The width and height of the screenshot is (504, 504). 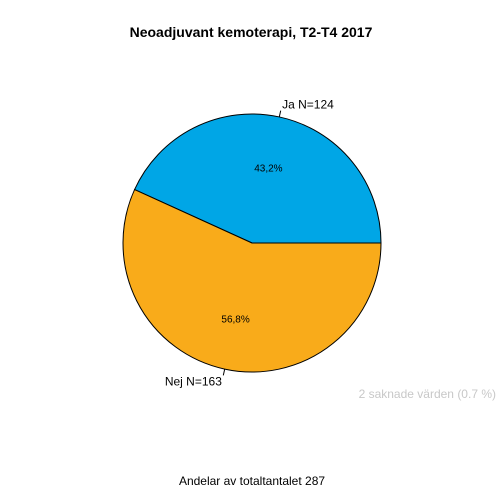 I want to click on footer-caption: Andelar av totaltantalet 287, so click(x=252, y=481).